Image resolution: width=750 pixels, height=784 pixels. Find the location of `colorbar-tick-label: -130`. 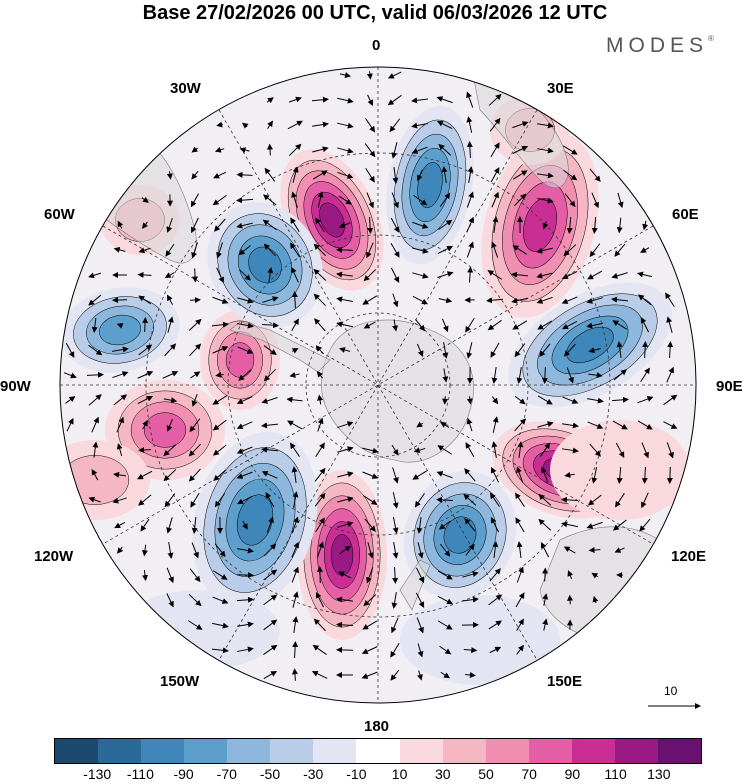

colorbar-tick-label: -130 is located at coordinates (97, 774).